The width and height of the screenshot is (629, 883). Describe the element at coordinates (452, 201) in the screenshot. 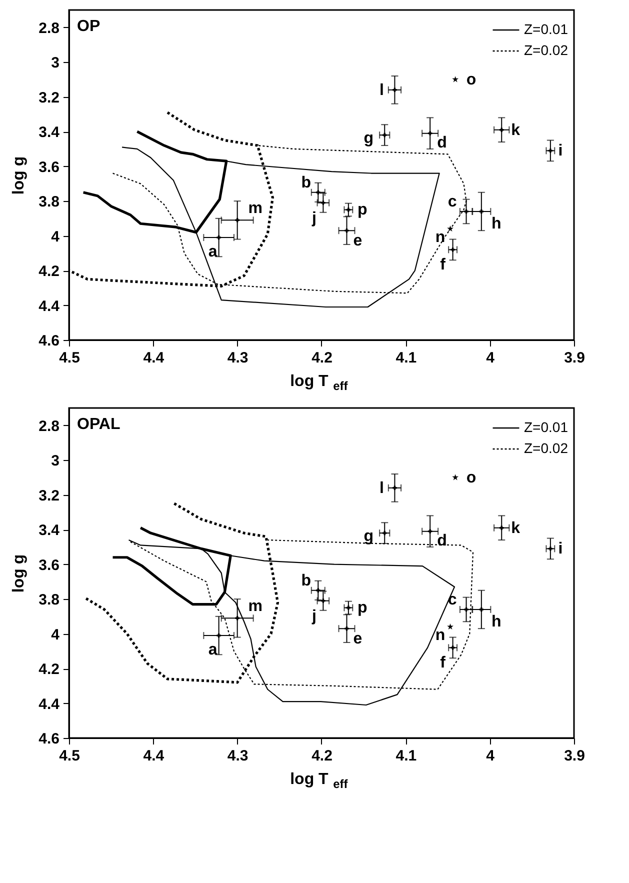

I see `annotation: c` at that location.